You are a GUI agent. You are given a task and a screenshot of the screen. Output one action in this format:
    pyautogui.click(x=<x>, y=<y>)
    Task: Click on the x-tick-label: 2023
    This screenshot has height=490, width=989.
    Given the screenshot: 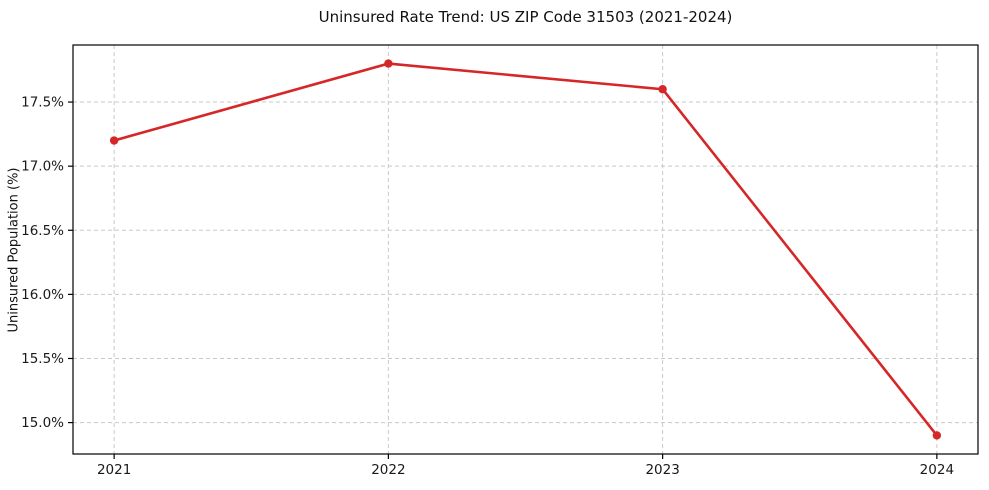 What is the action you would take?
    pyautogui.click(x=662, y=470)
    